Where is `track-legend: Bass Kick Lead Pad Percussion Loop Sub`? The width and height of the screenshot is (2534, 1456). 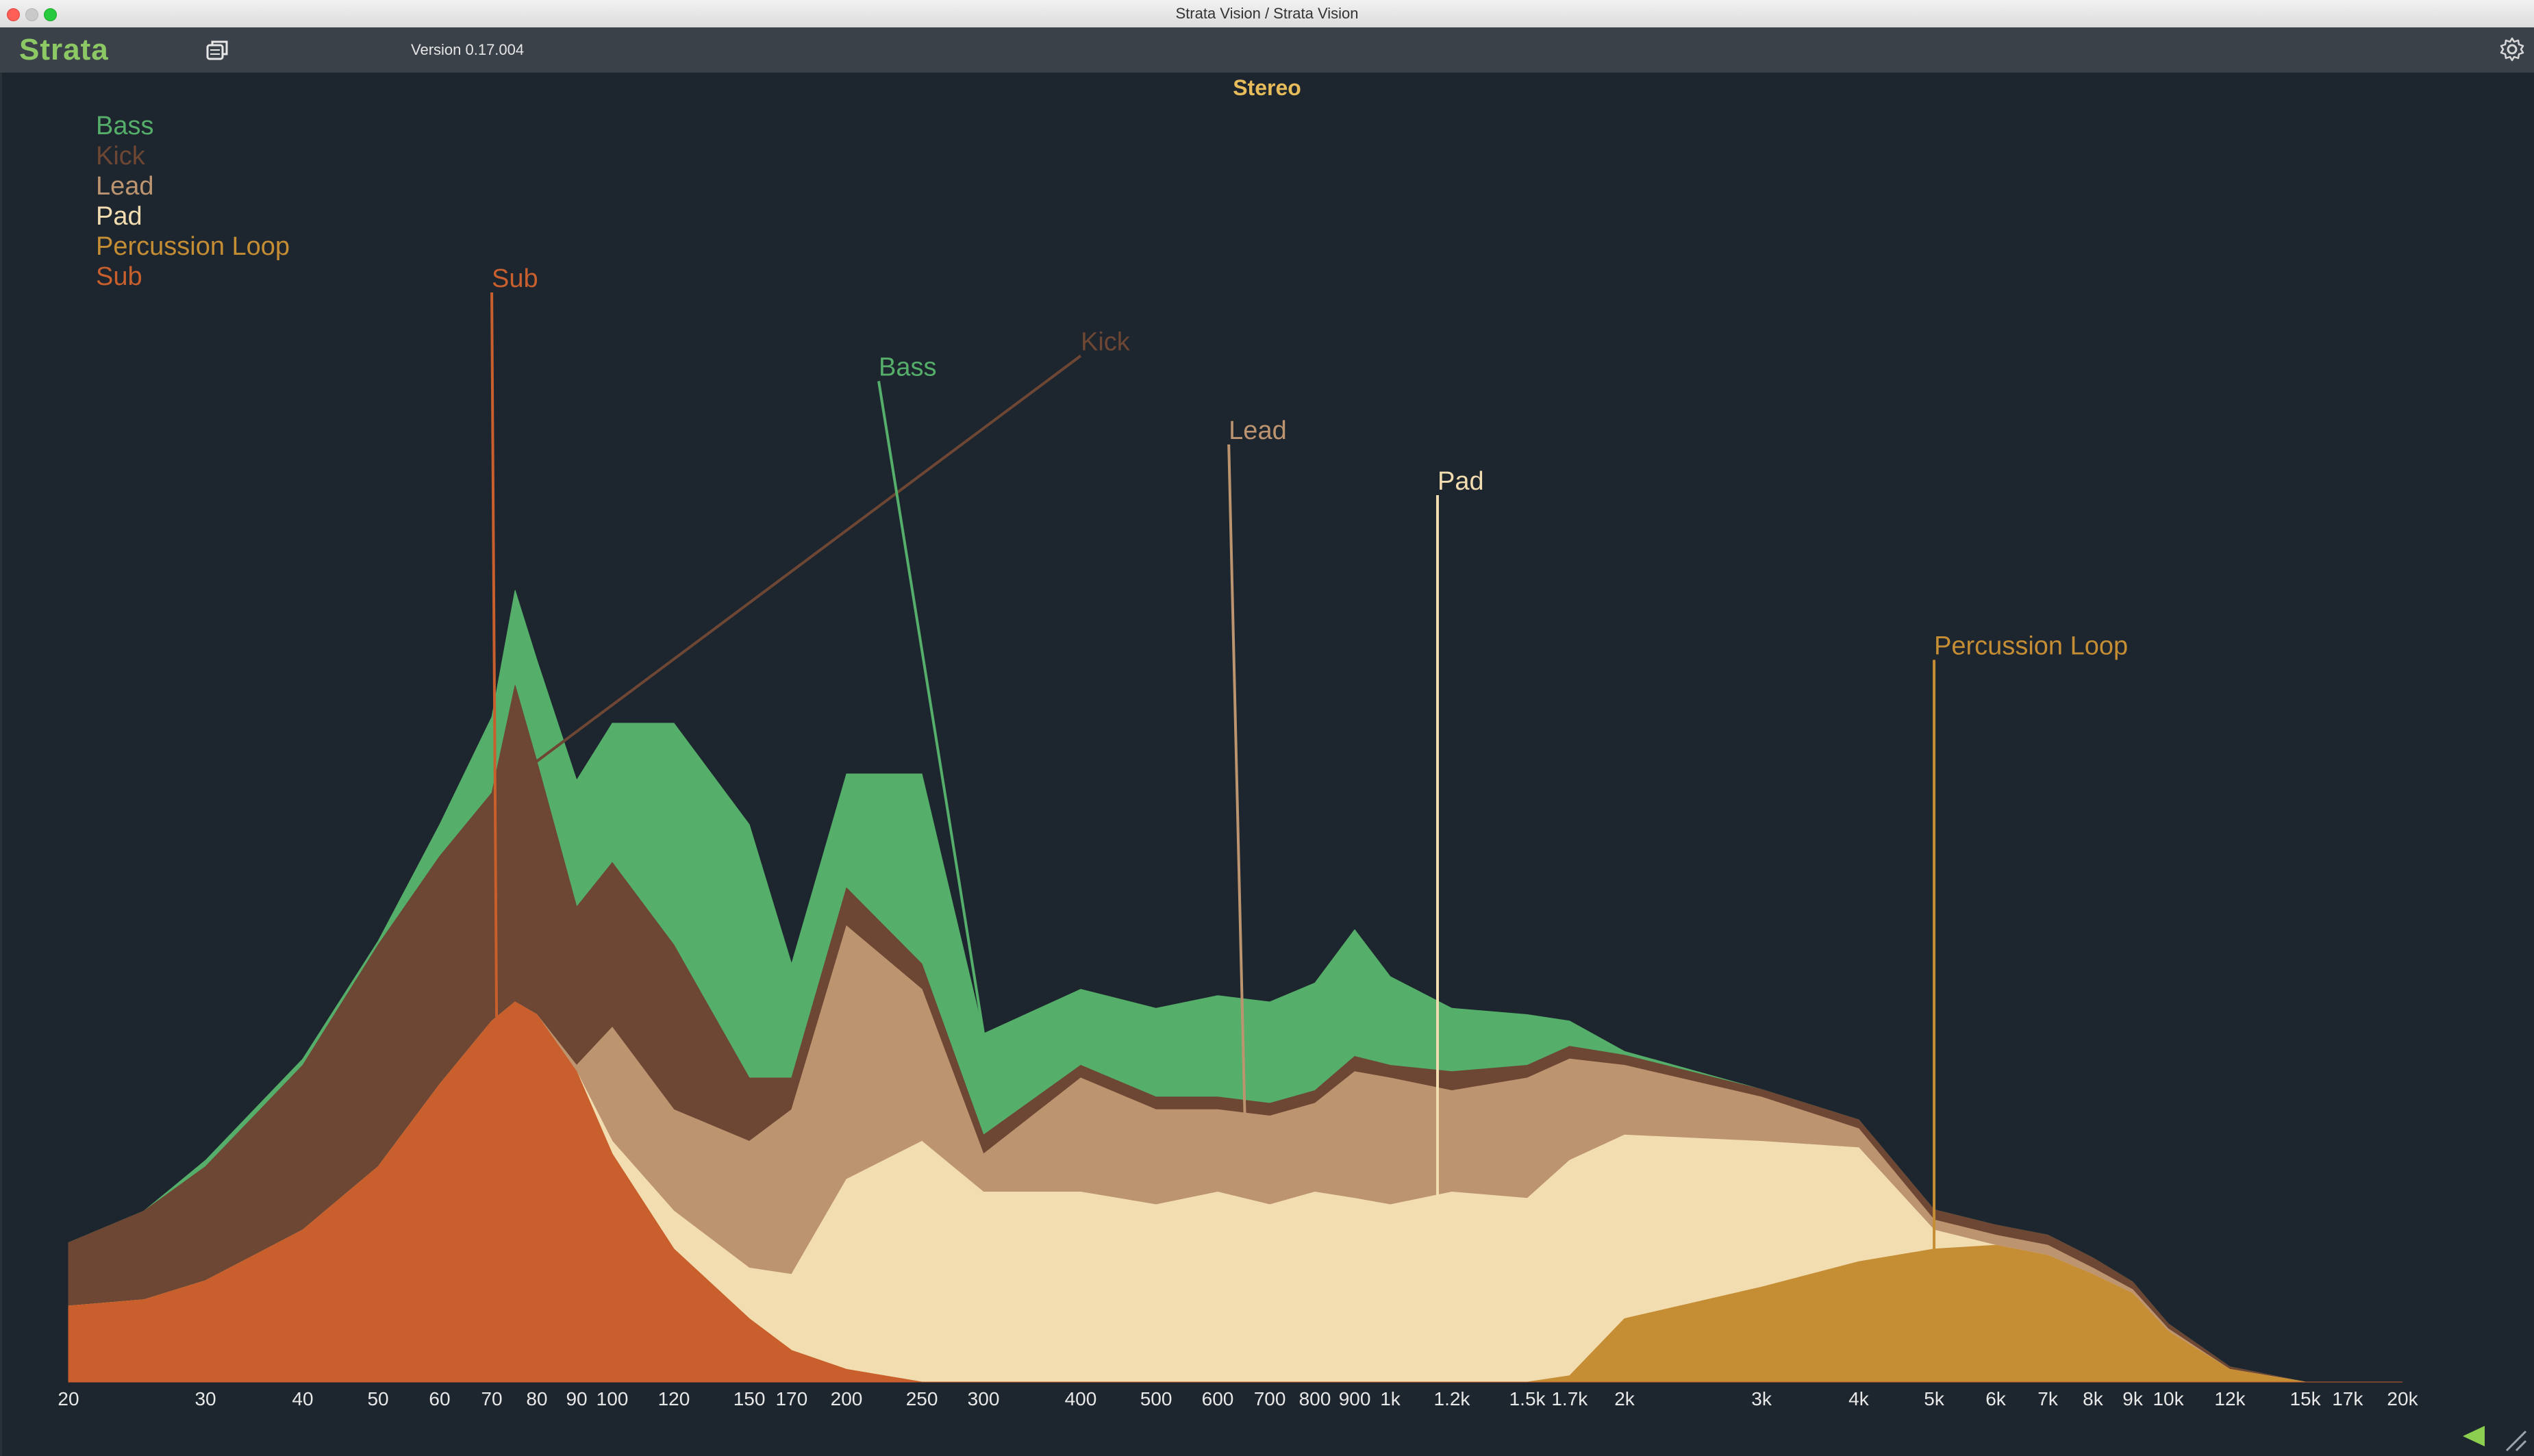
track-legend: Bass Kick Lead Pad Percussion Loop Sub is located at coordinates (193, 201).